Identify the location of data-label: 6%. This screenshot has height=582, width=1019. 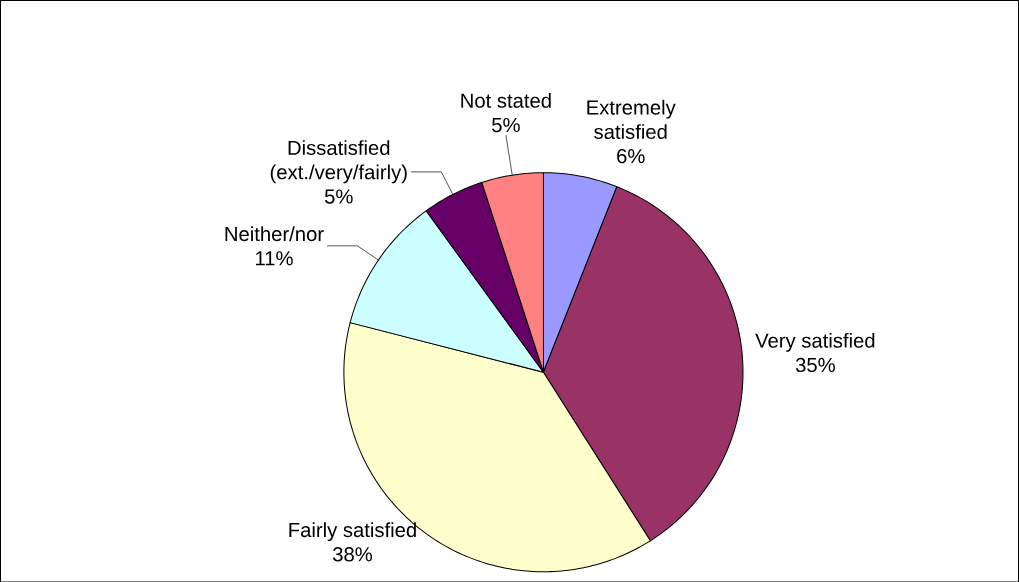
(631, 156).